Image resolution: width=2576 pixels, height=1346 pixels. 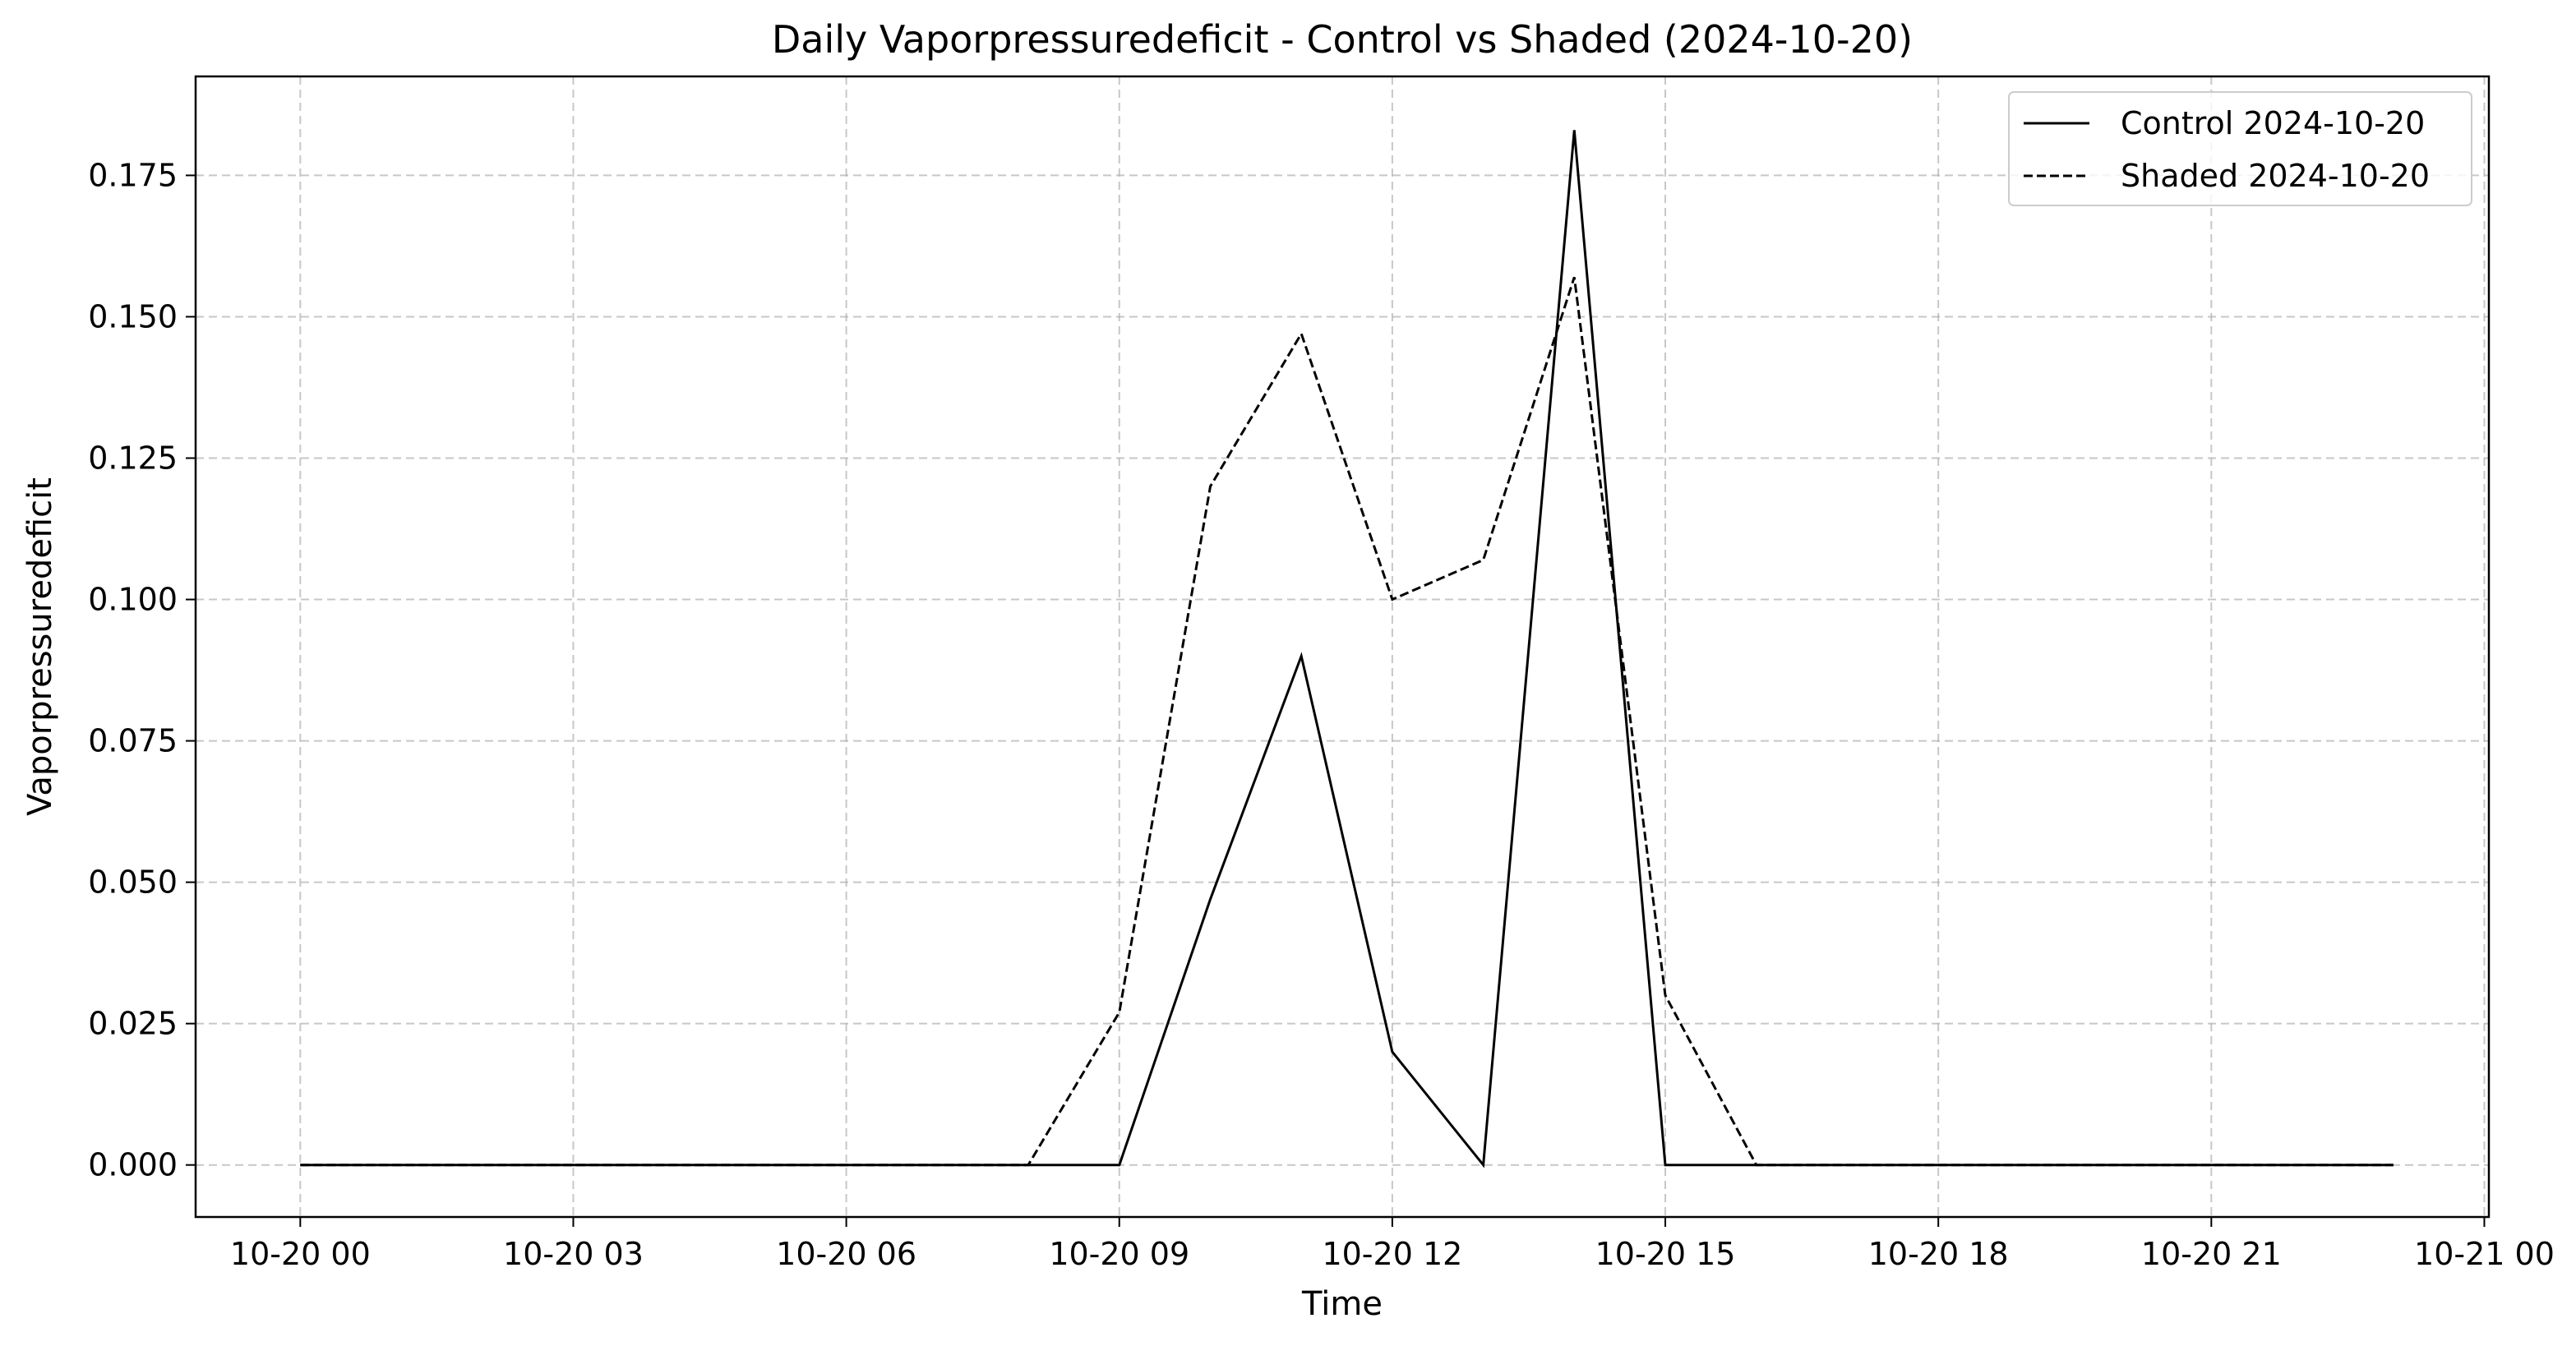 I want to click on x-tick-label: 10-20 03, so click(x=574, y=1254).